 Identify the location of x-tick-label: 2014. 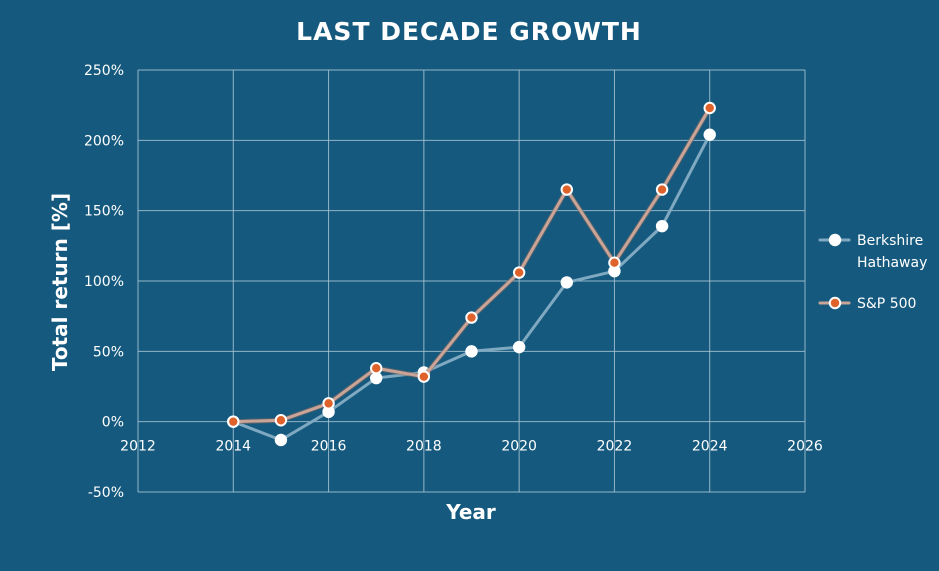
(233, 447).